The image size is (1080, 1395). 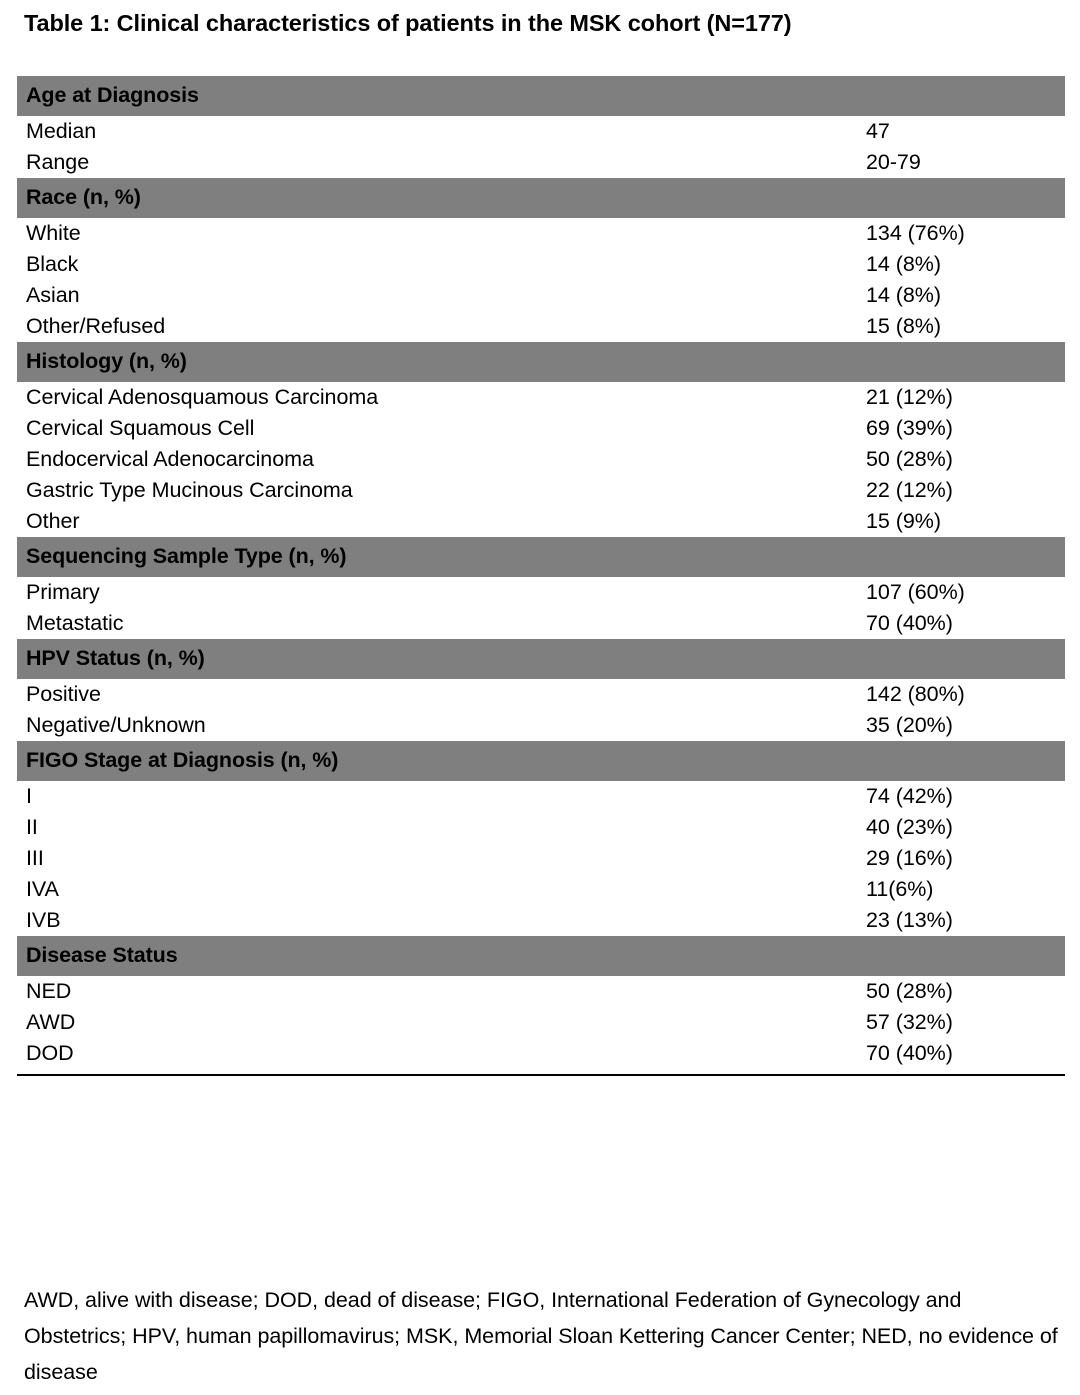 What do you see at coordinates (909, 827) in the screenshot?
I see `row-value: 40 (23%)` at bounding box center [909, 827].